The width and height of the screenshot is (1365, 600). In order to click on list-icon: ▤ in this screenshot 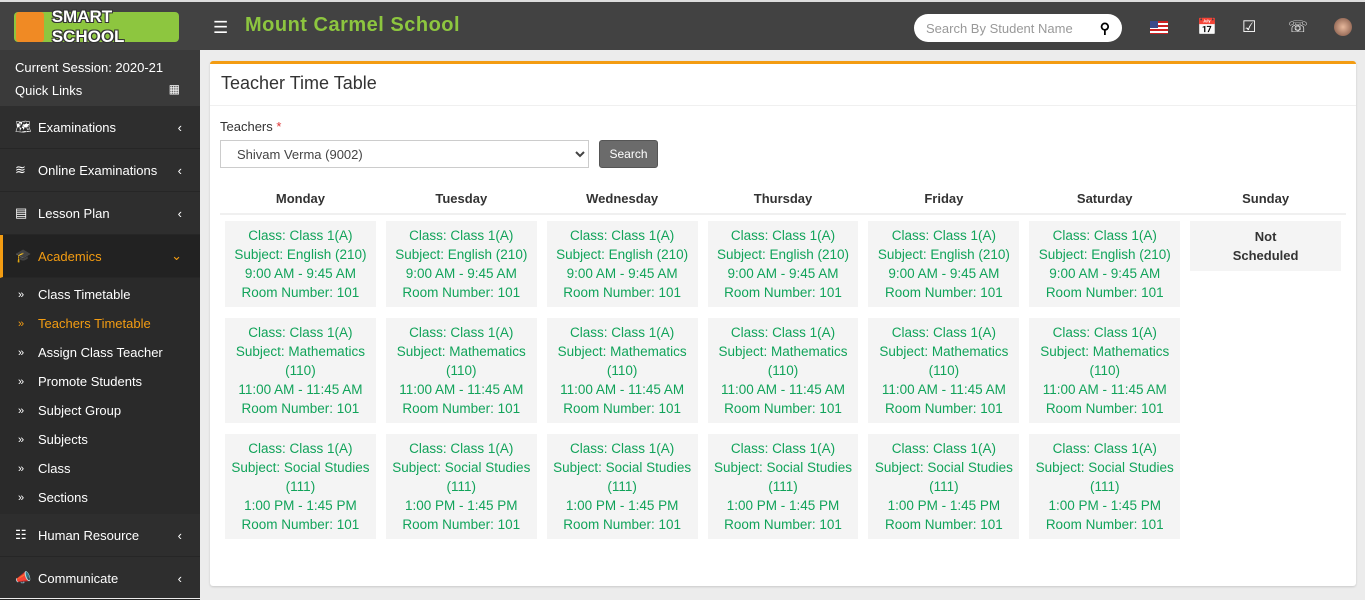, I will do `click(21, 212)`.